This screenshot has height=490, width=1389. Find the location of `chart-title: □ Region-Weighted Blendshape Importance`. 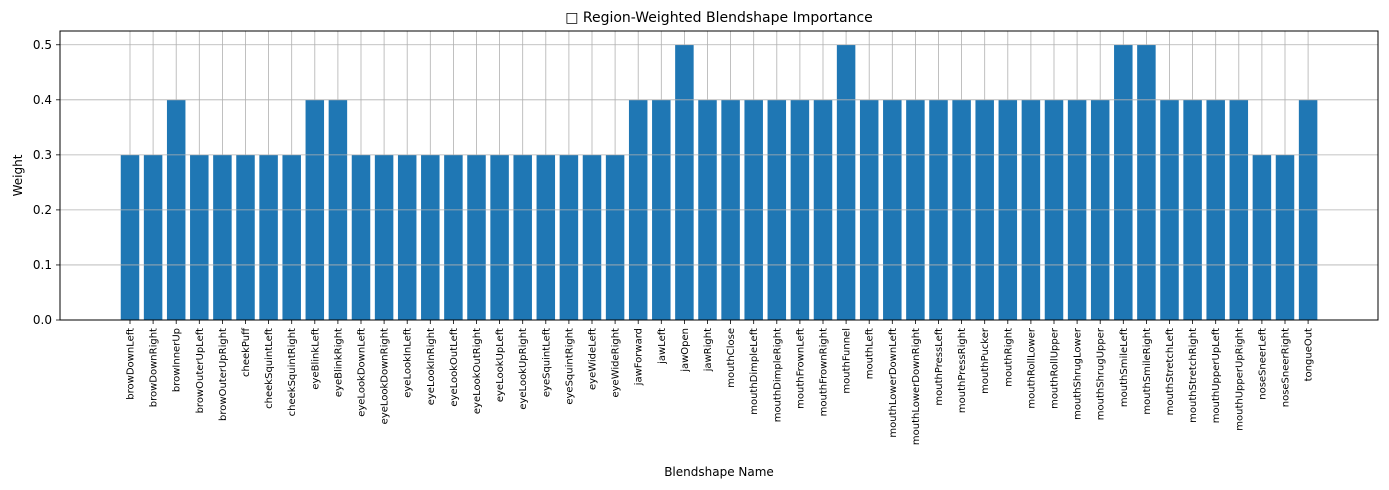

chart-title: □ Region-Weighted Blendshape Importance is located at coordinates (719, 18).